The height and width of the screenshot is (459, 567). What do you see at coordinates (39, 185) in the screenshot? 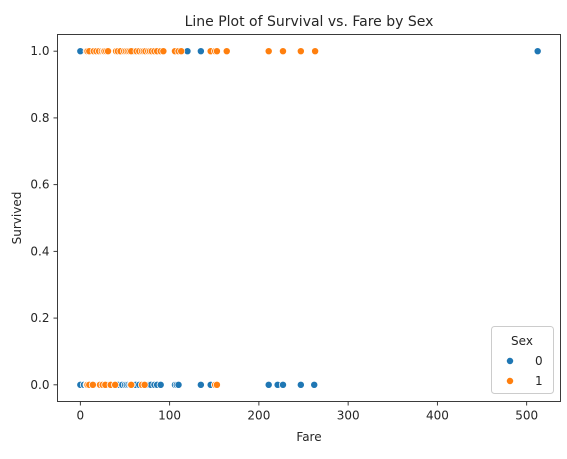
I see `y-tick-label: 0.6` at bounding box center [39, 185].